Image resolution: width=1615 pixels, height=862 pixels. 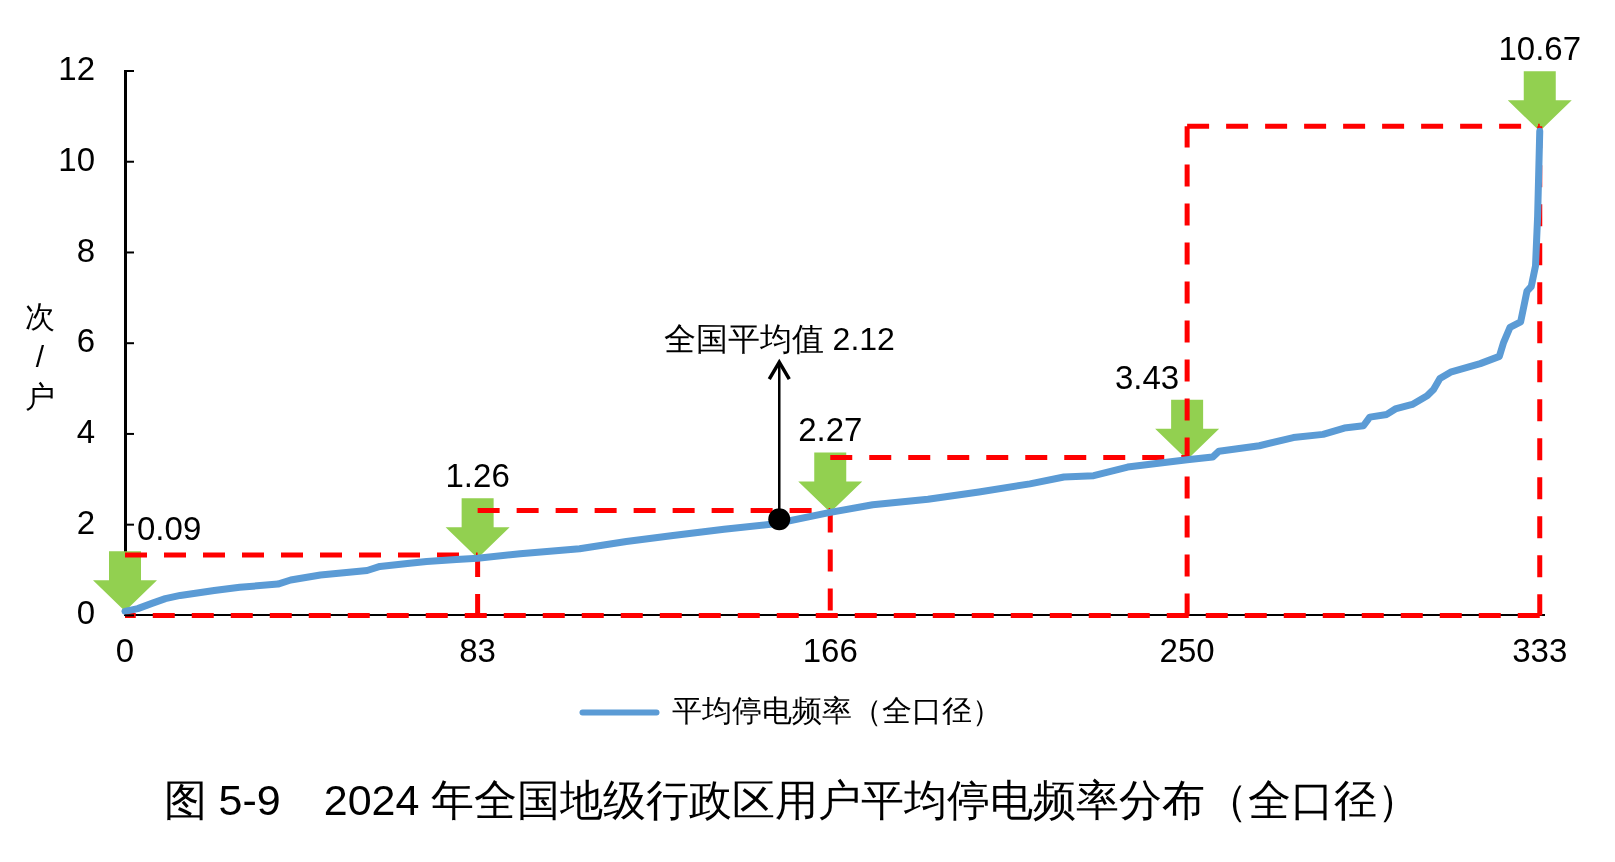 I want to click on annotation: 10.67, so click(x=1540, y=49).